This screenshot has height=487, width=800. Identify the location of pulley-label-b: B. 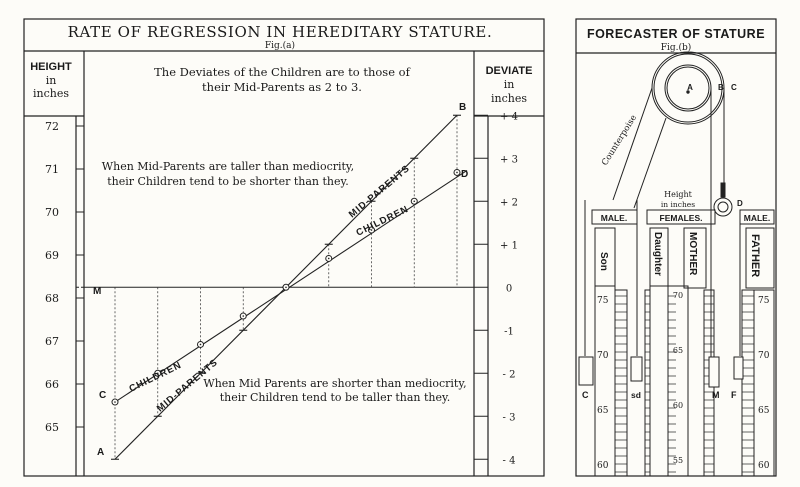
(721, 87).